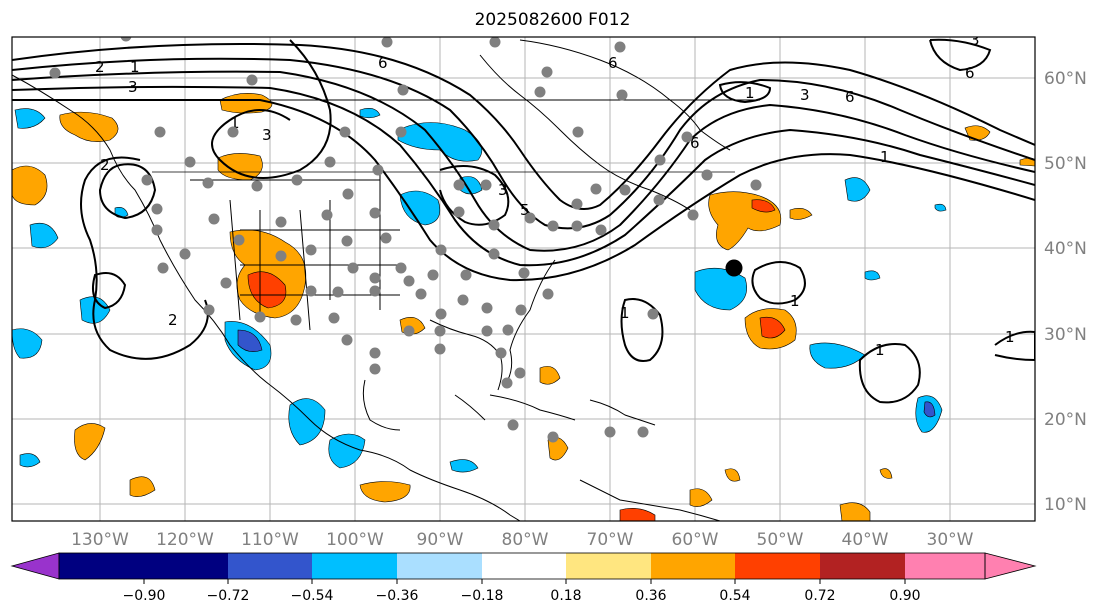  I want to click on lon-tick: 40°W, so click(865, 540).